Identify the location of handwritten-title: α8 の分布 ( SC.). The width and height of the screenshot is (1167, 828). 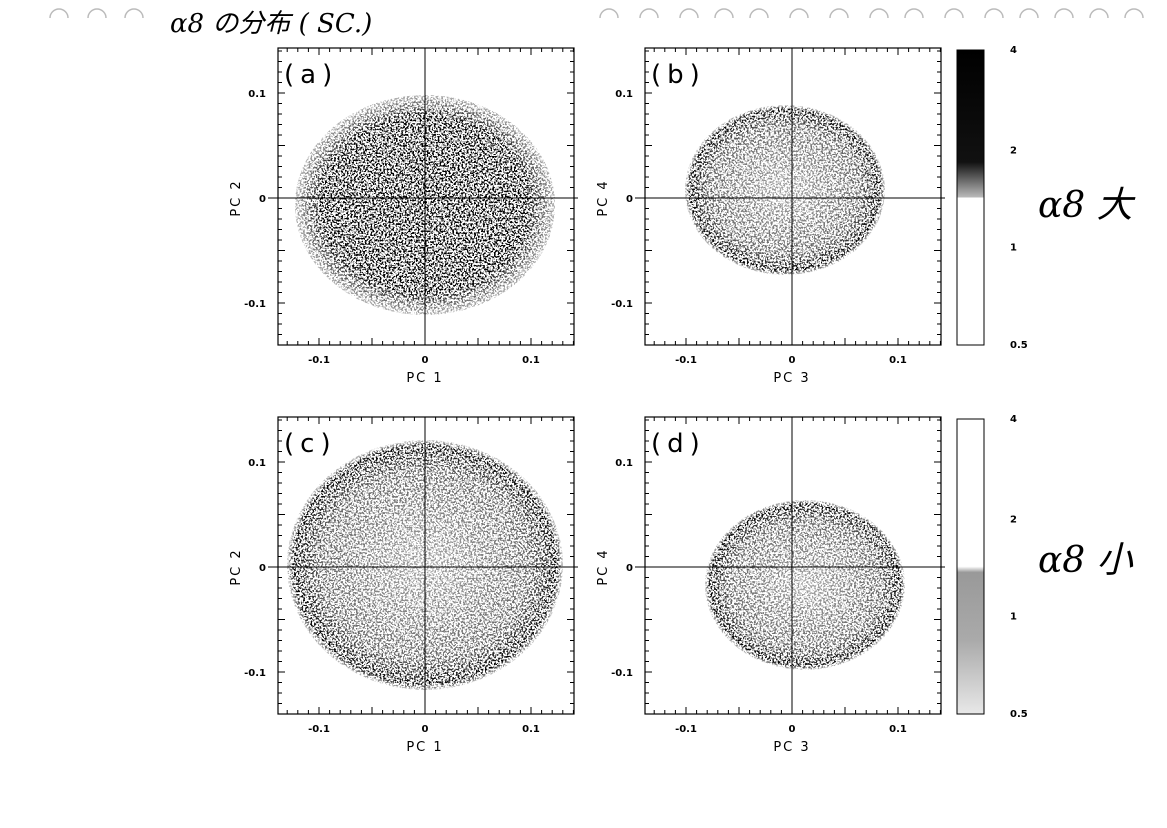
(271, 24).